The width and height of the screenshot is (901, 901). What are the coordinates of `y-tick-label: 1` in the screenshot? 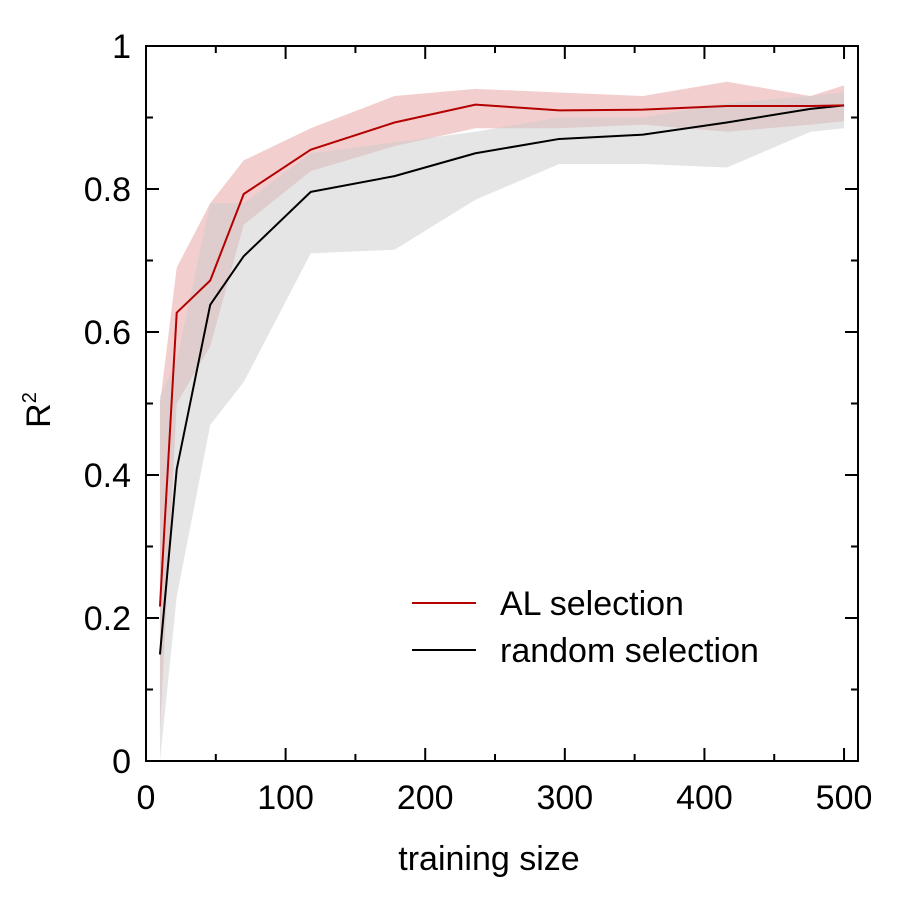 It's located at (121, 47).